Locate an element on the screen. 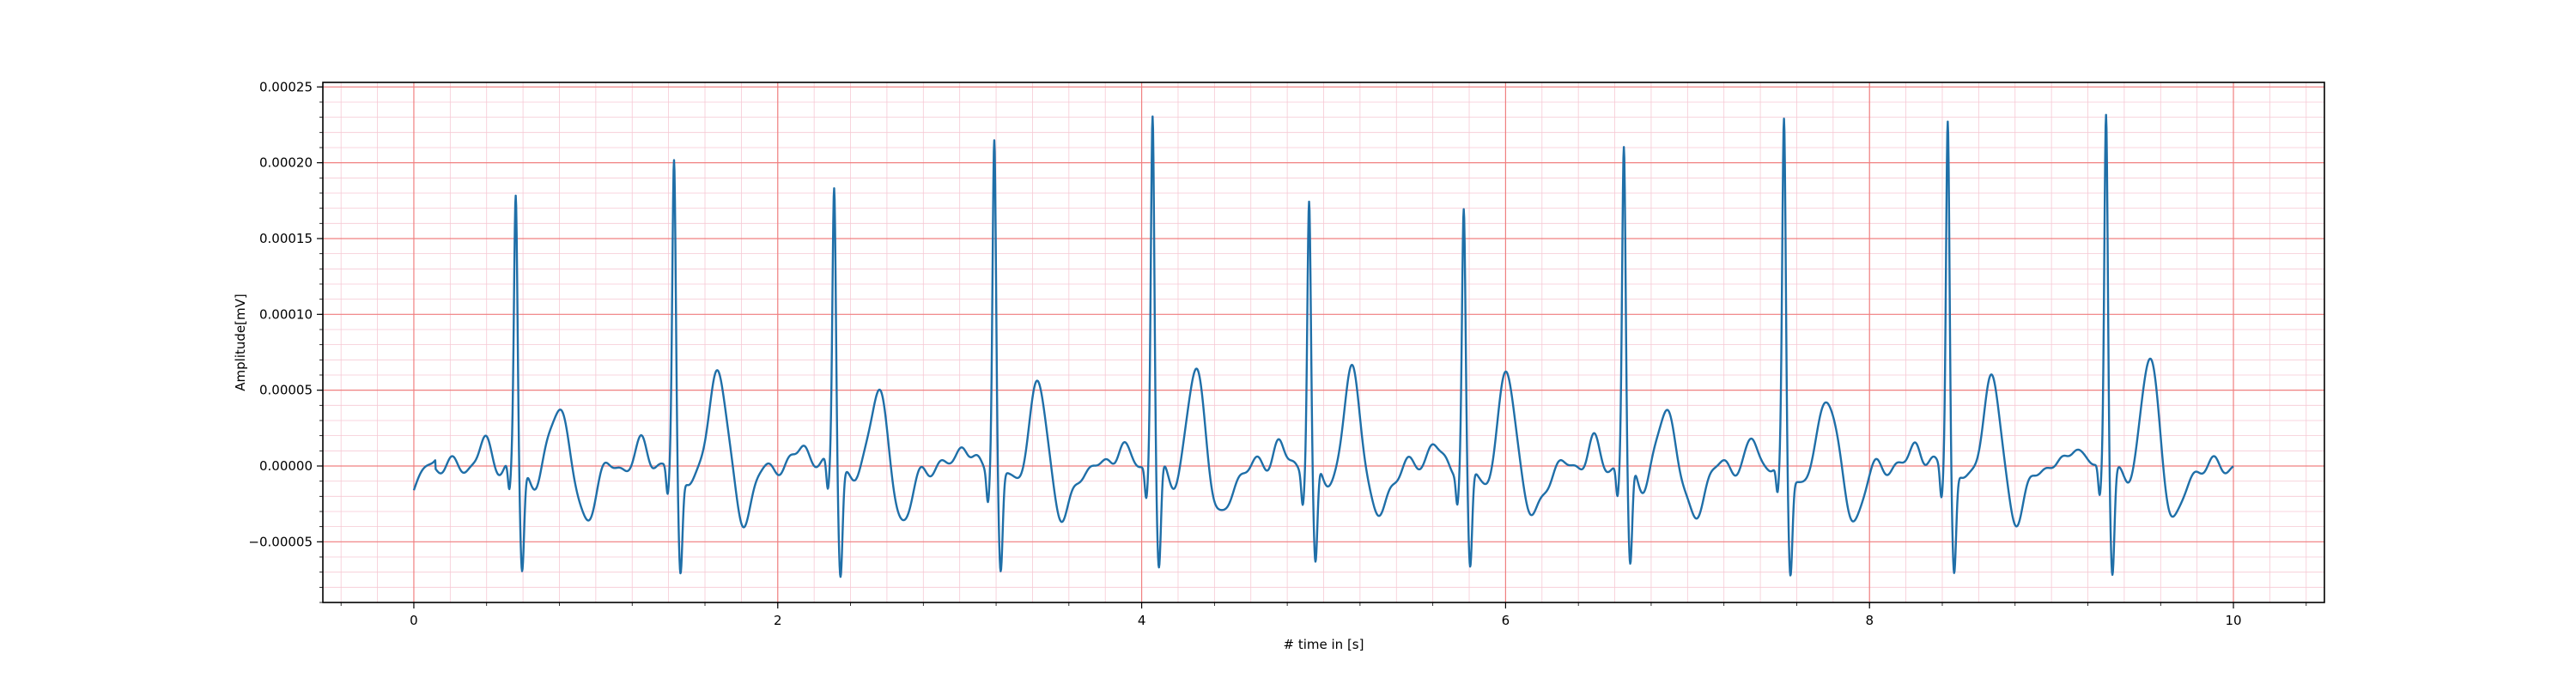 This screenshot has width=2576, height=690. x-tick-label: 6 is located at coordinates (1506, 620).